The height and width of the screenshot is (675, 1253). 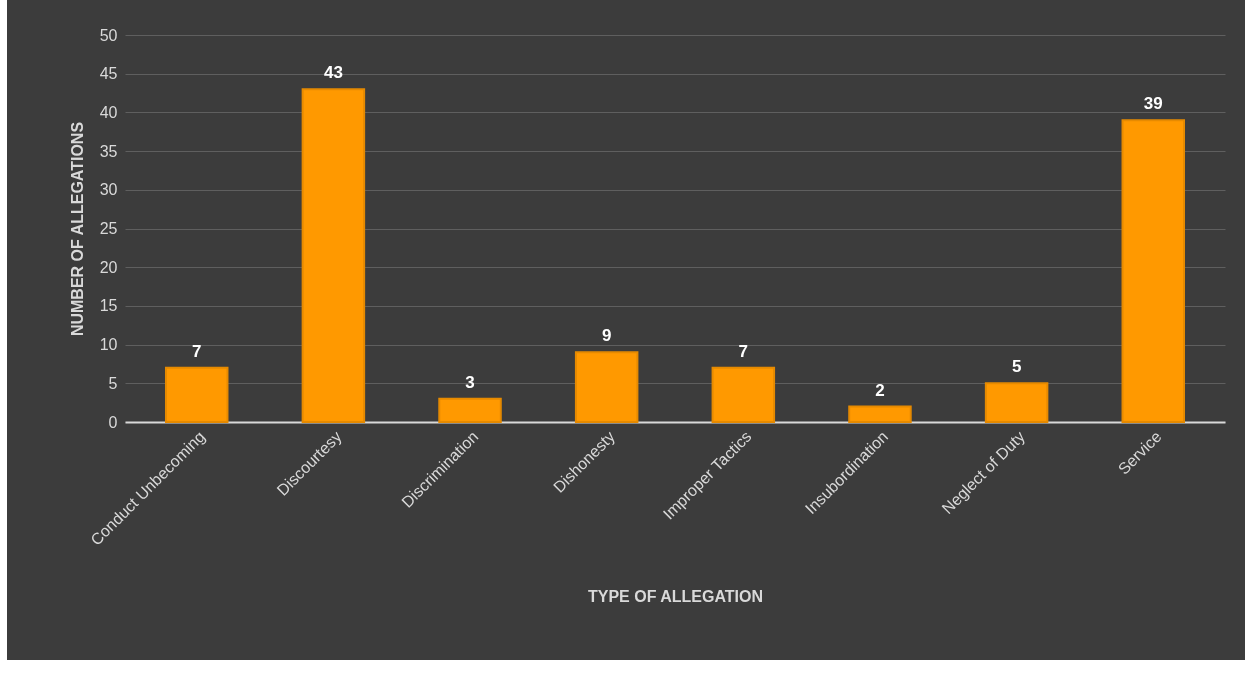 What do you see at coordinates (606, 336) in the screenshot?
I see `data-label: 9` at bounding box center [606, 336].